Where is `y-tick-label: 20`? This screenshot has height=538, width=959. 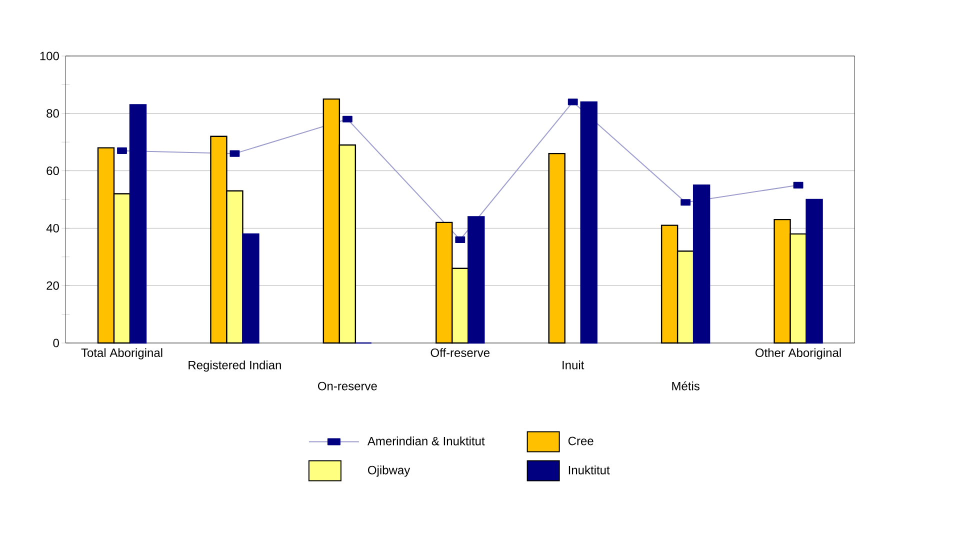
y-tick-label: 20 is located at coordinates (52, 285).